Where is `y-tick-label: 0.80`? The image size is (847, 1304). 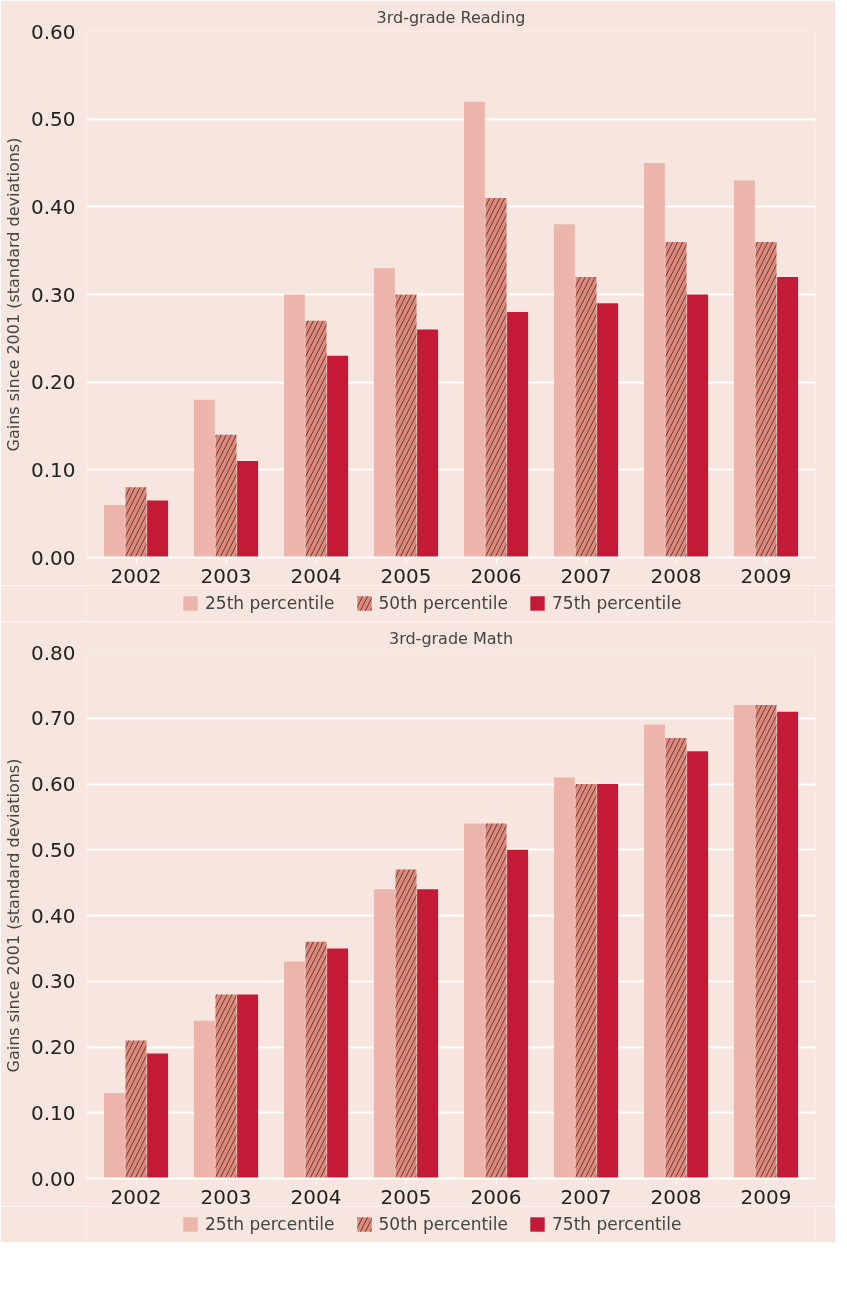
y-tick-label: 0.80 is located at coordinates (53, 652).